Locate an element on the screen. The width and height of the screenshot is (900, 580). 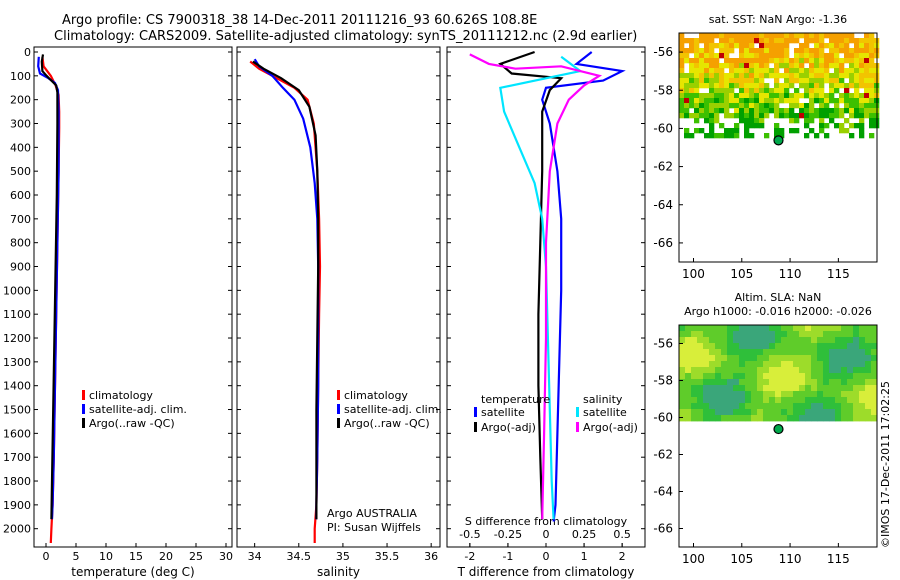
x-tick-label: 110 is located at coordinates (790, 274).